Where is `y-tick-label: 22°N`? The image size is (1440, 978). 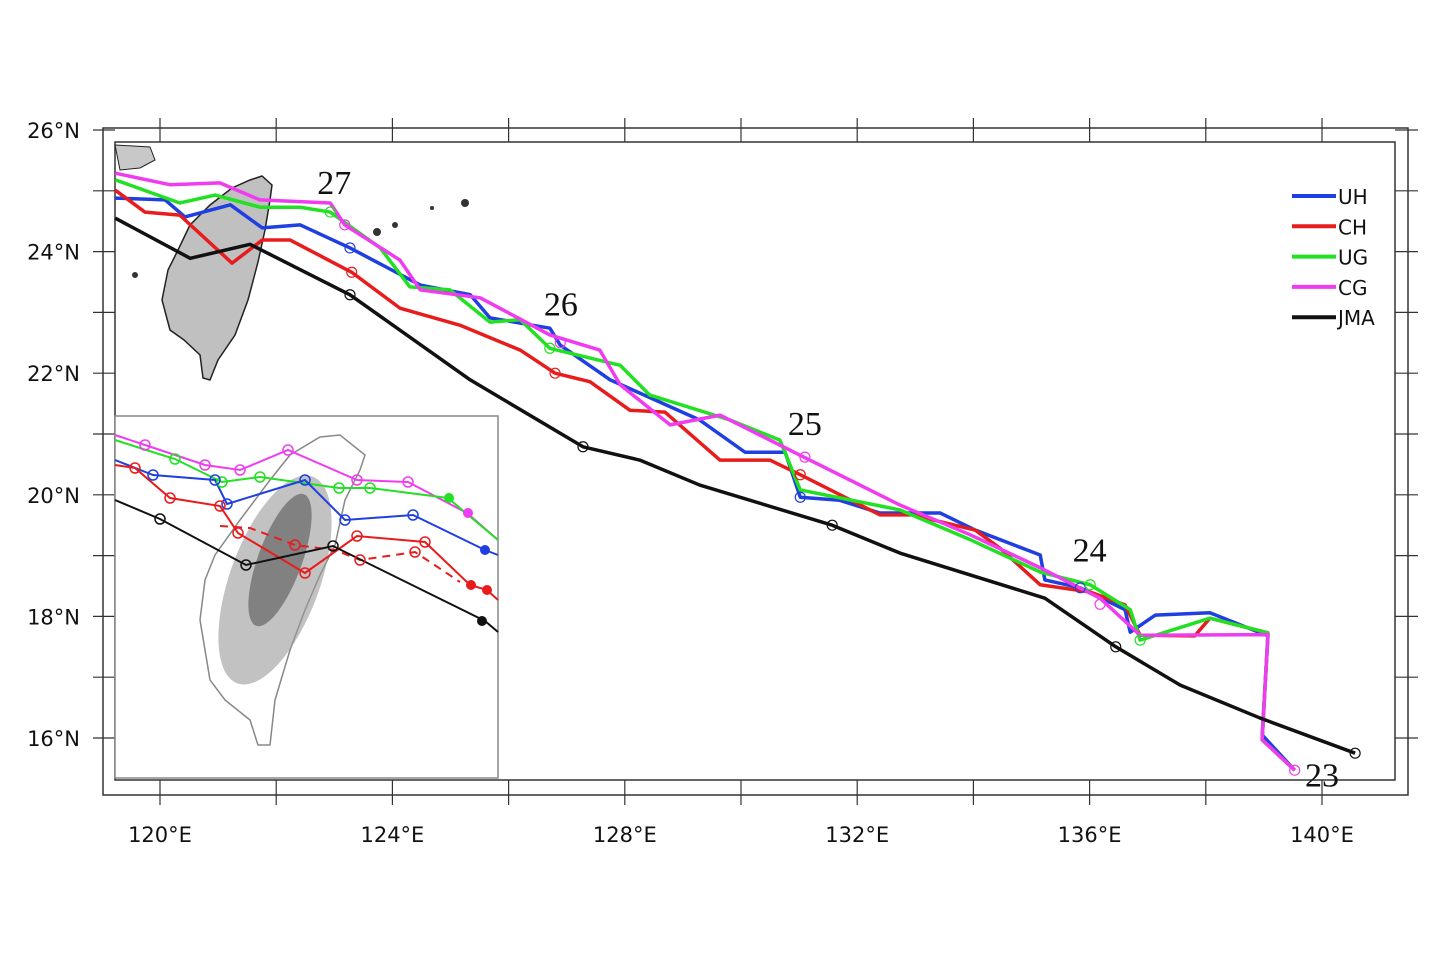
y-tick-label: 22°N is located at coordinates (53, 374).